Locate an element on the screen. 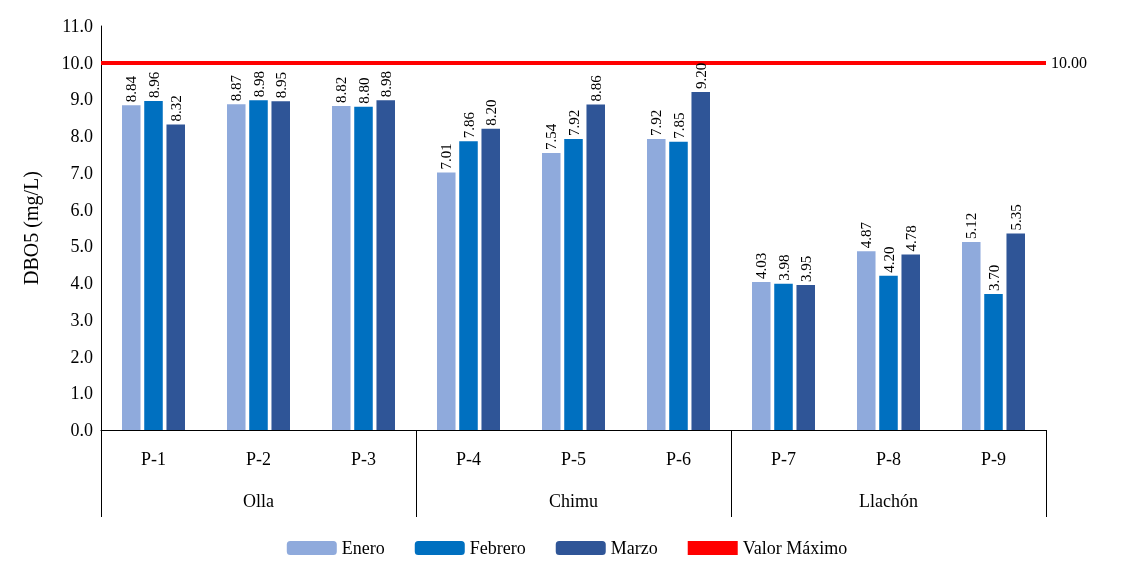 Image resolution: width=1134 pixels, height=572 pixels. data-label: 4.20 is located at coordinates (888, 259).